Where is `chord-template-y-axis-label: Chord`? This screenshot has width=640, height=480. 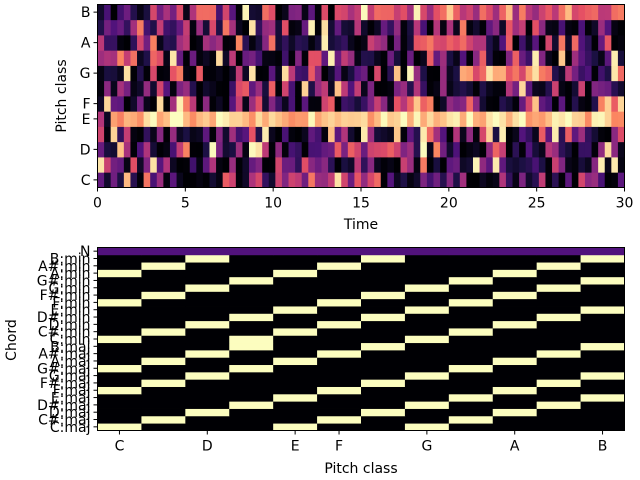 chord-template-y-axis-label: Chord is located at coordinates (12, 340).